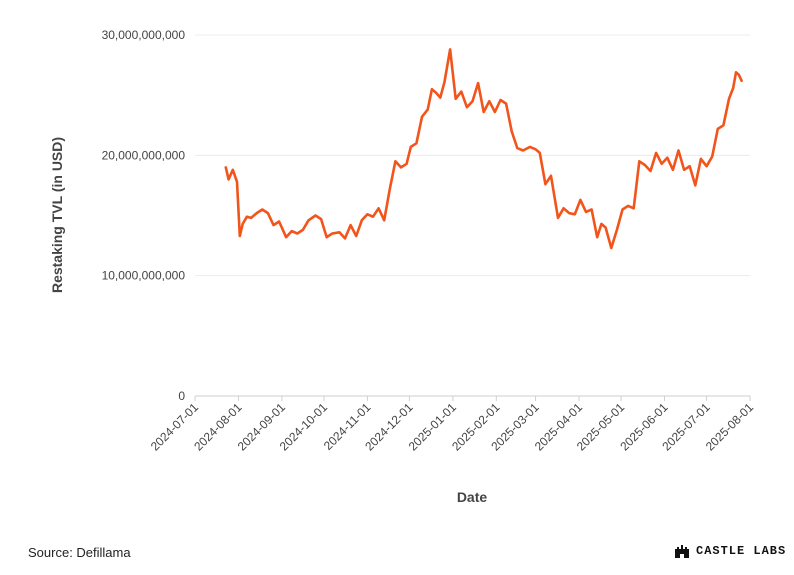 This screenshot has height=575, width=794. I want to click on brand-logo: CASTLE LABS, so click(730, 551).